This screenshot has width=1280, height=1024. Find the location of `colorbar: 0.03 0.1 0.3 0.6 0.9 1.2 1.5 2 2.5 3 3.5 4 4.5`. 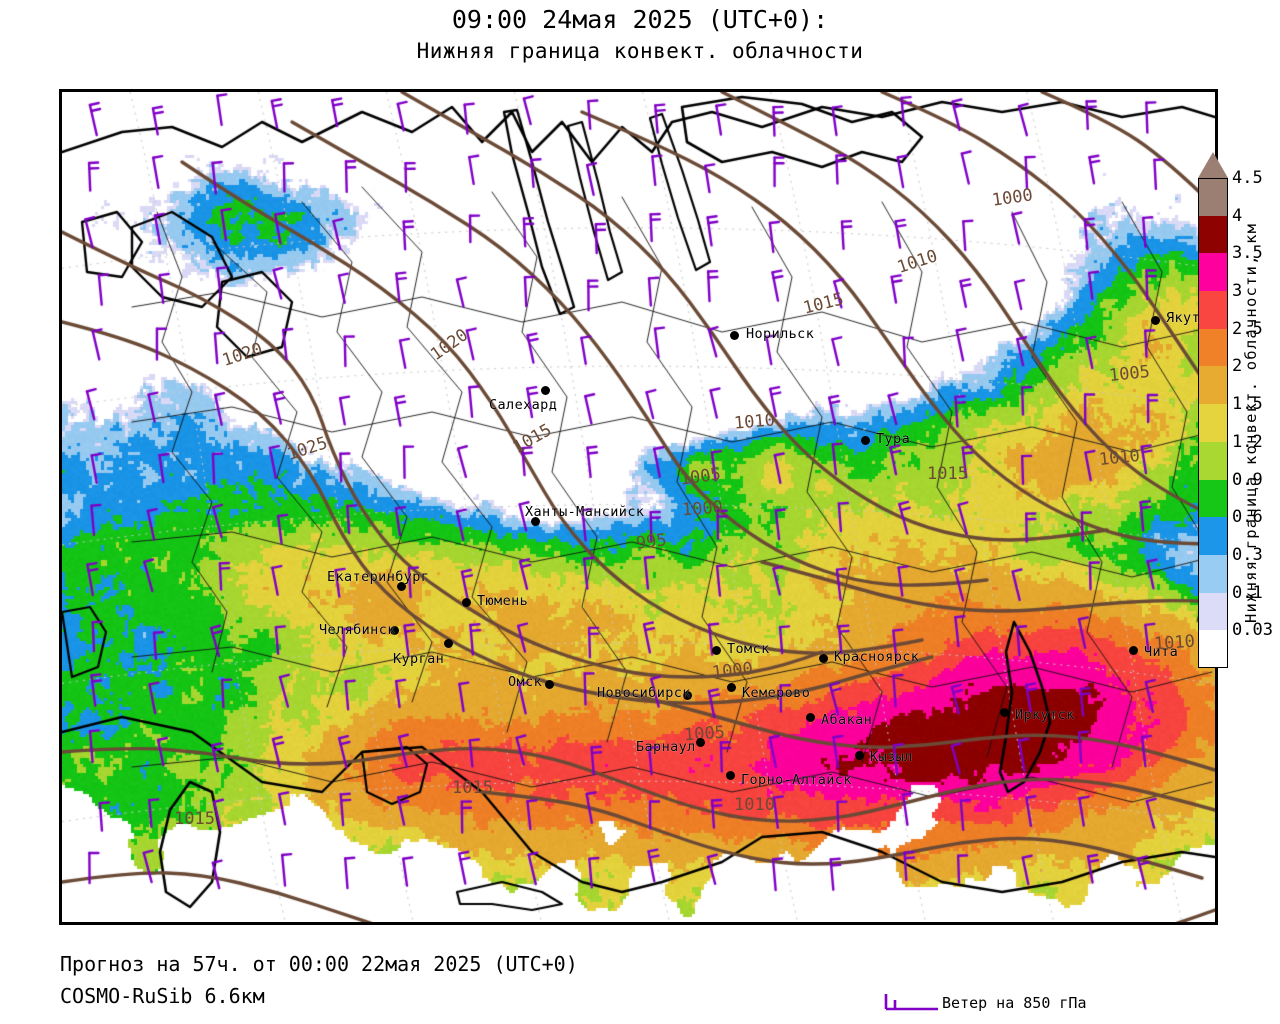

colorbar: 0.03 0.1 0.3 0.6 0.9 1.2 1.5 2 2.5 3 3.5 4 4.5 is located at coordinates (1235, 410).